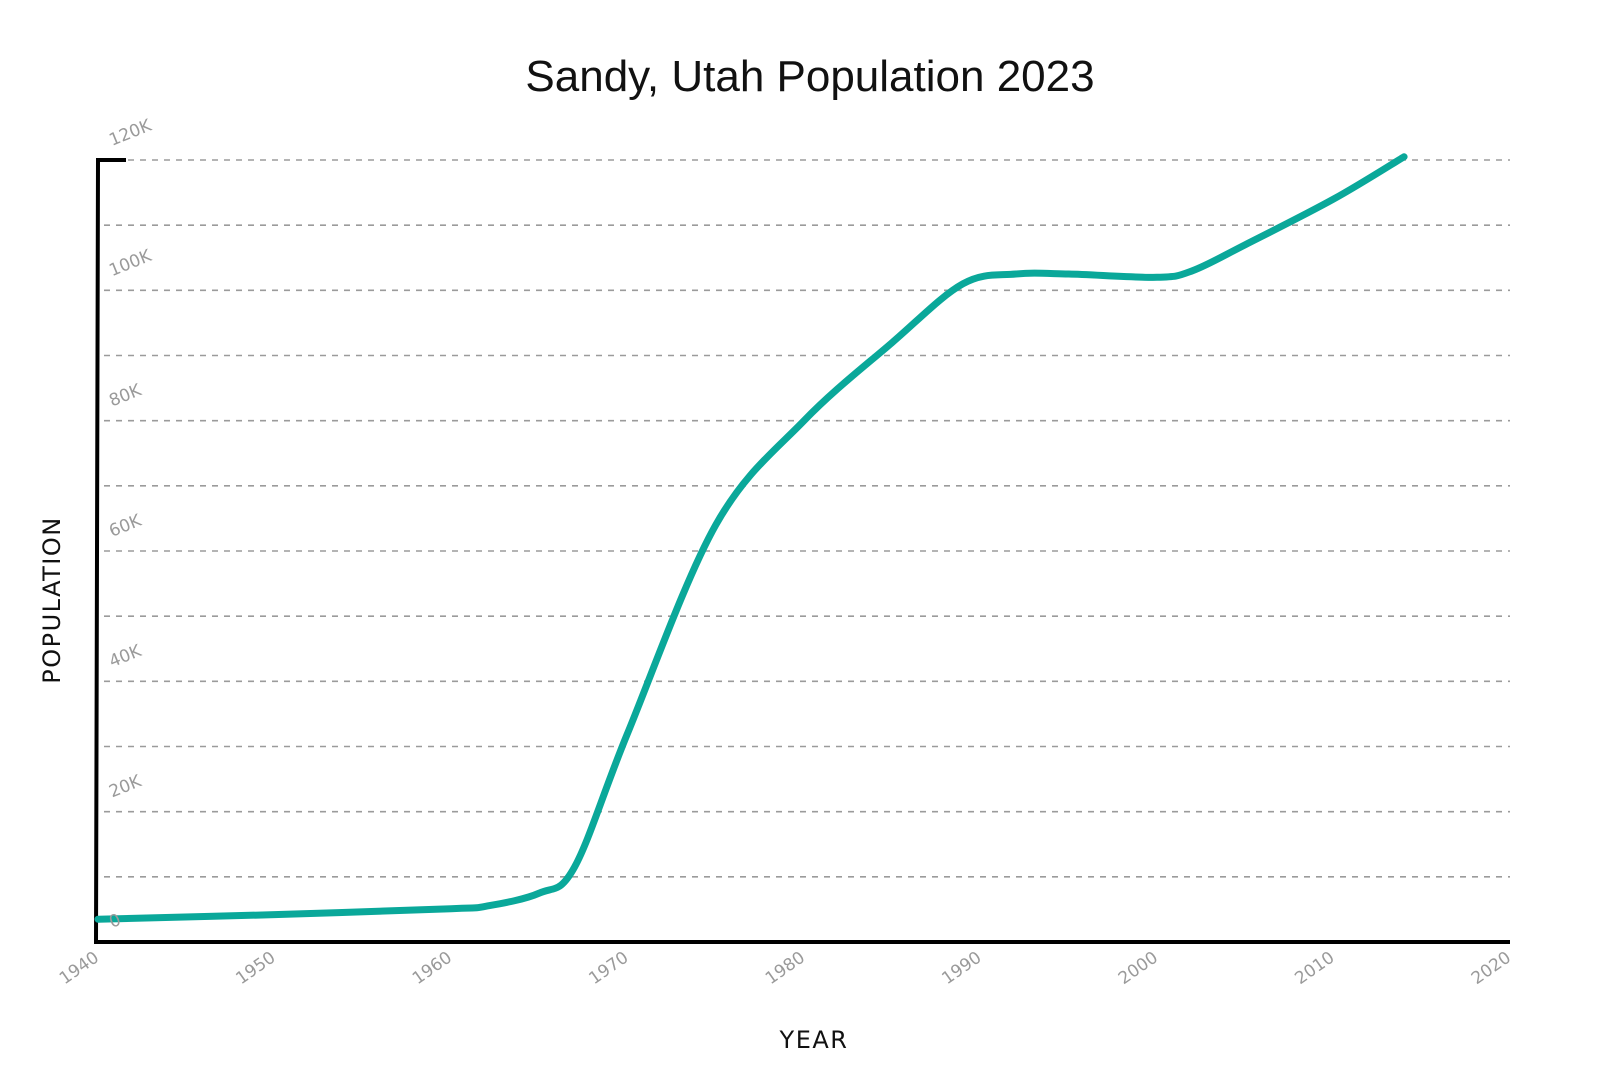  Describe the element at coordinates (1491, 968) in the screenshot. I see `x-tick-label: 2020` at that location.